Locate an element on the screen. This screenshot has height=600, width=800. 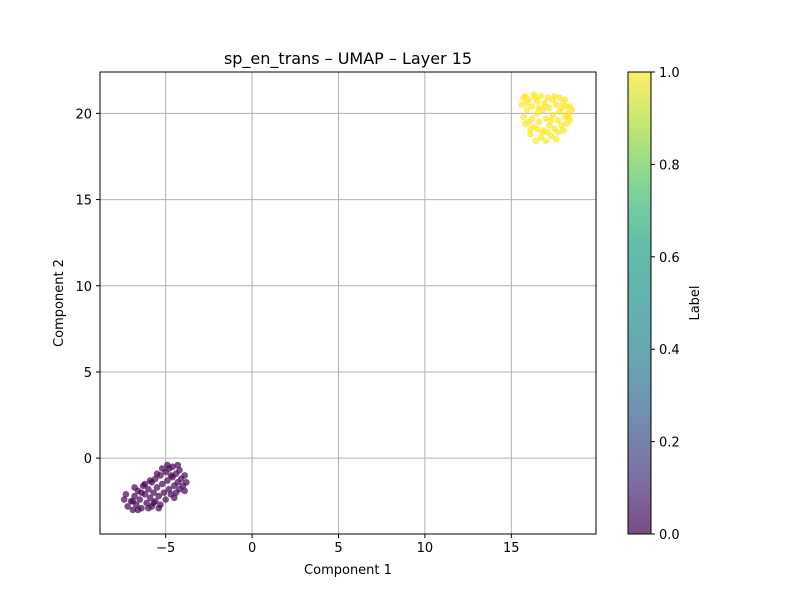
y-tick-label: 10 is located at coordinates (83, 287).